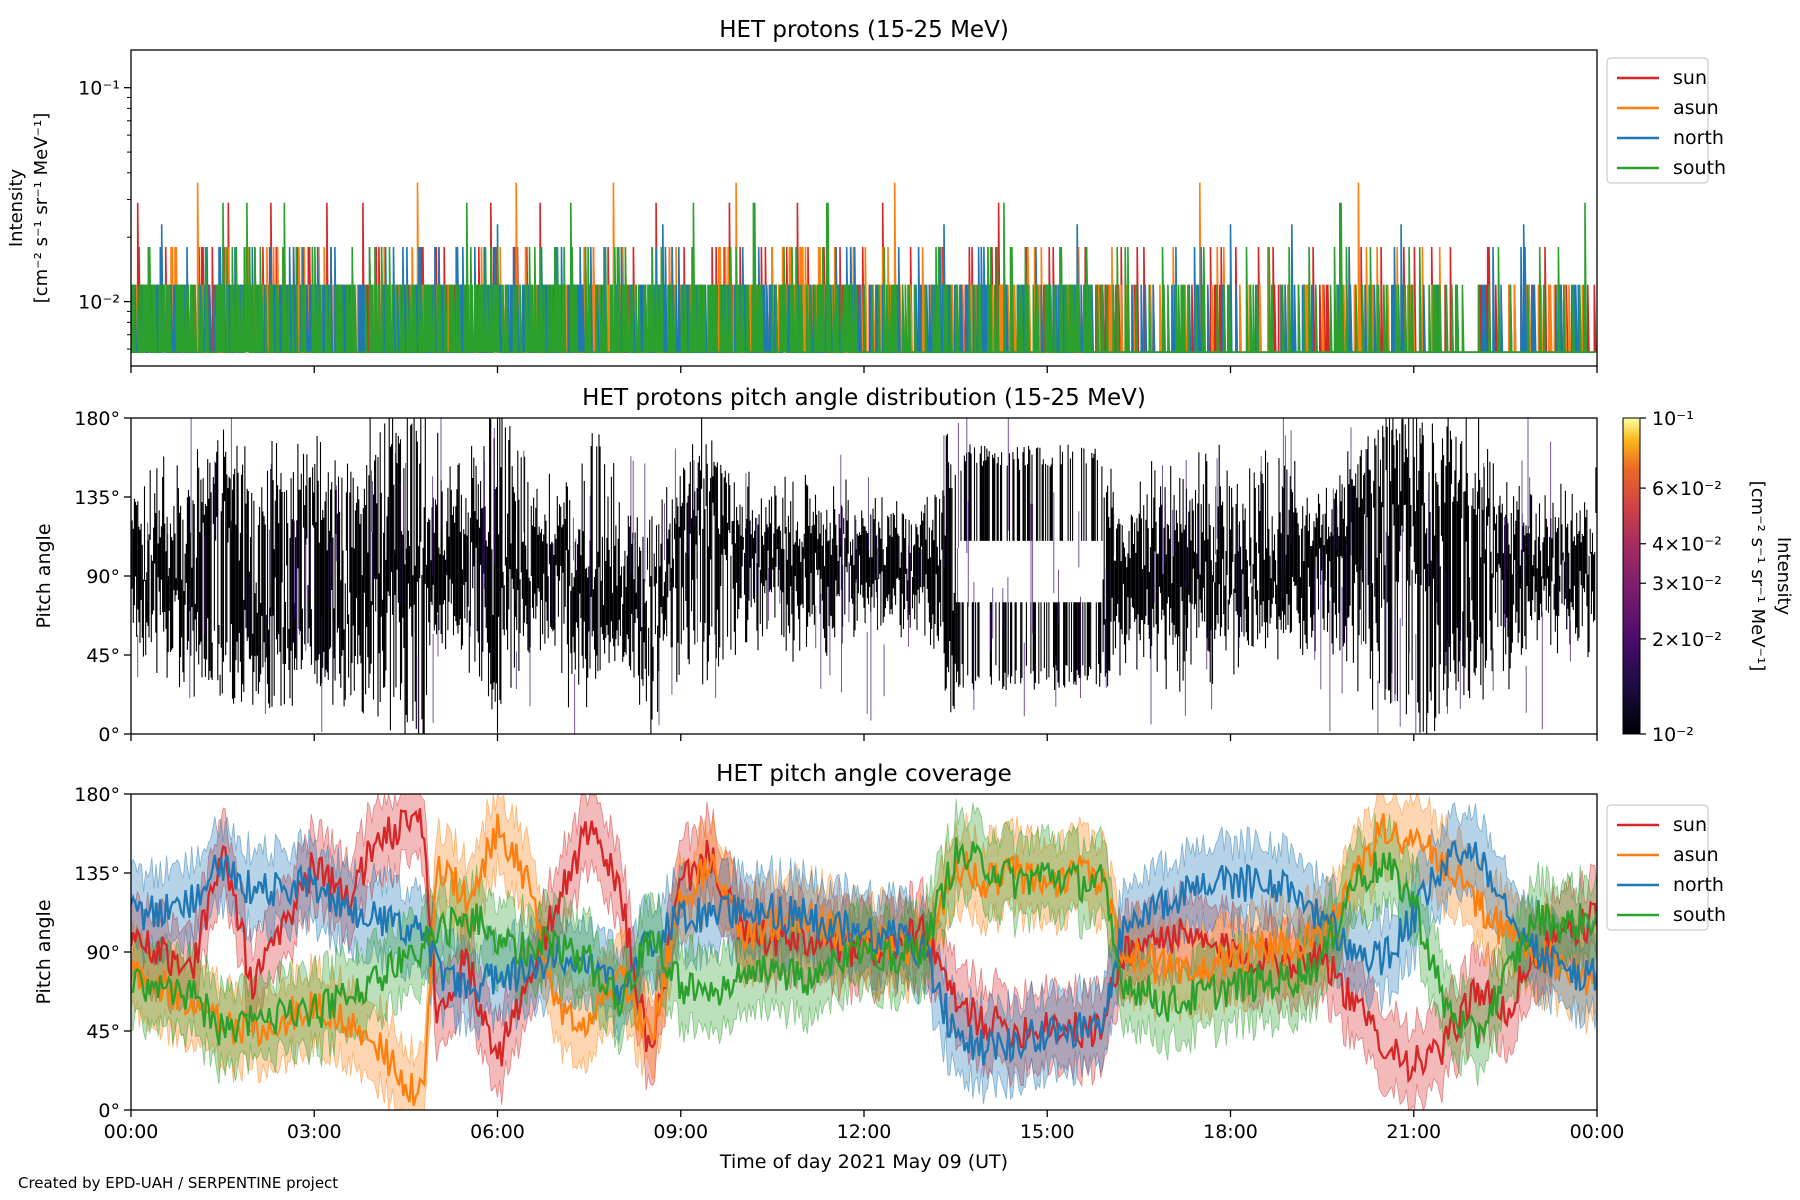 The width and height of the screenshot is (1800, 1200). Describe the element at coordinates (1687, 584) in the screenshot. I see `colorbar-tick-label: 3×10⁻²` at that location.